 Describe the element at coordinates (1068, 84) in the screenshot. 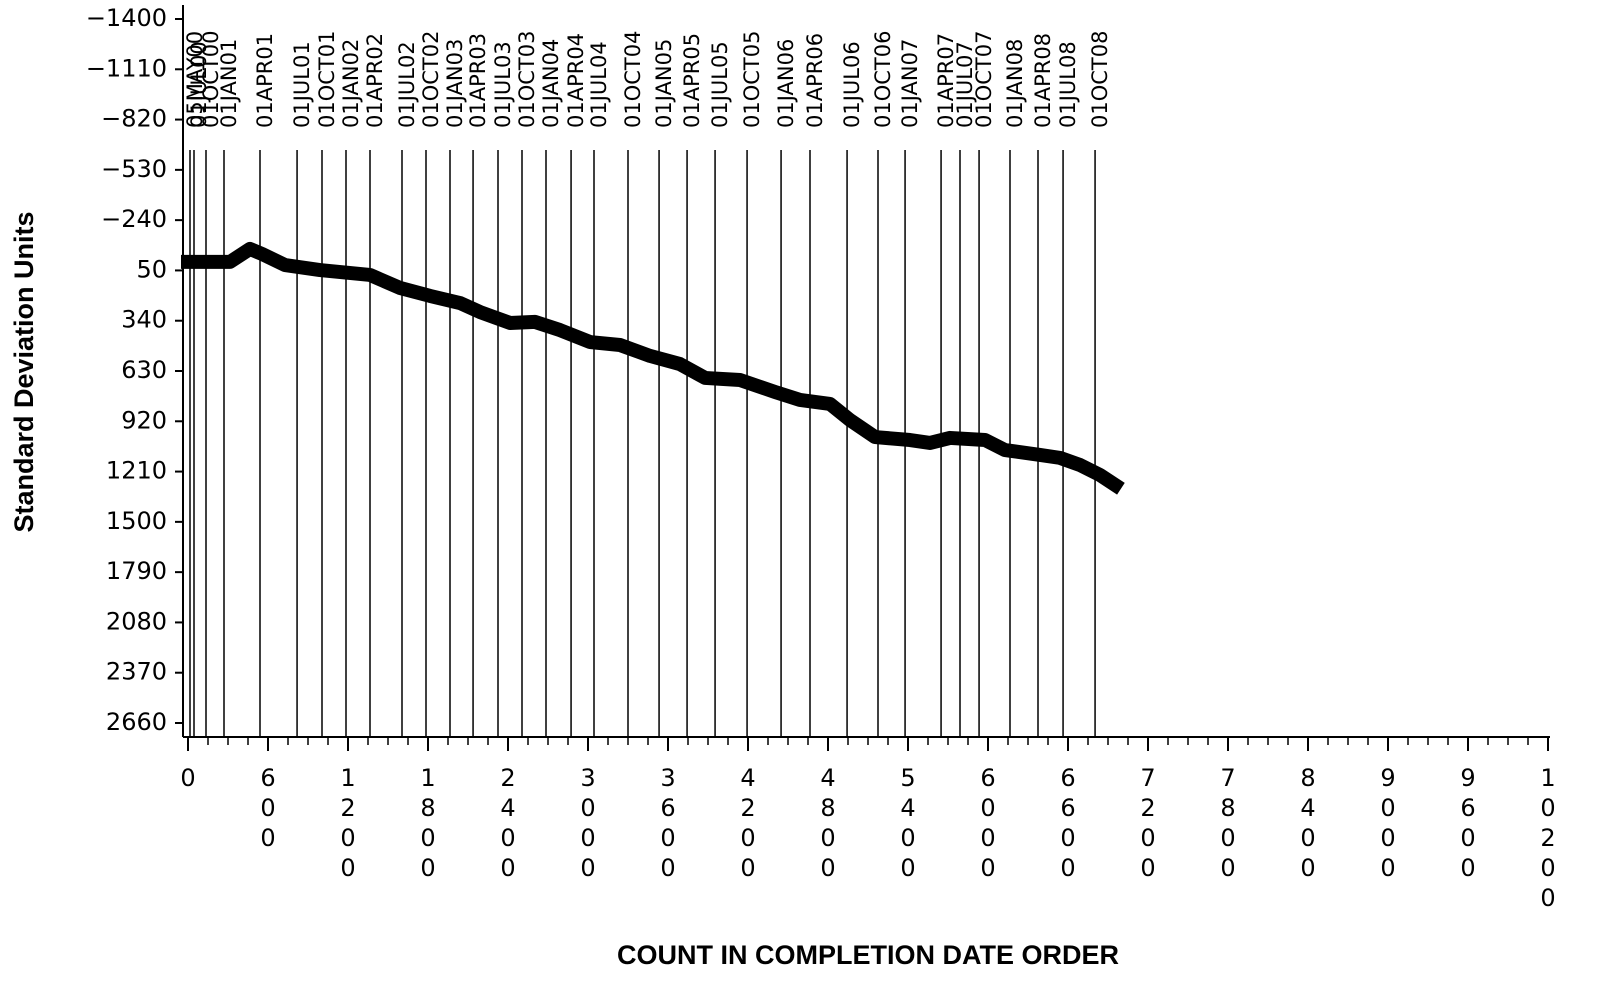

I see `reference-label: 01JUL08` at that location.